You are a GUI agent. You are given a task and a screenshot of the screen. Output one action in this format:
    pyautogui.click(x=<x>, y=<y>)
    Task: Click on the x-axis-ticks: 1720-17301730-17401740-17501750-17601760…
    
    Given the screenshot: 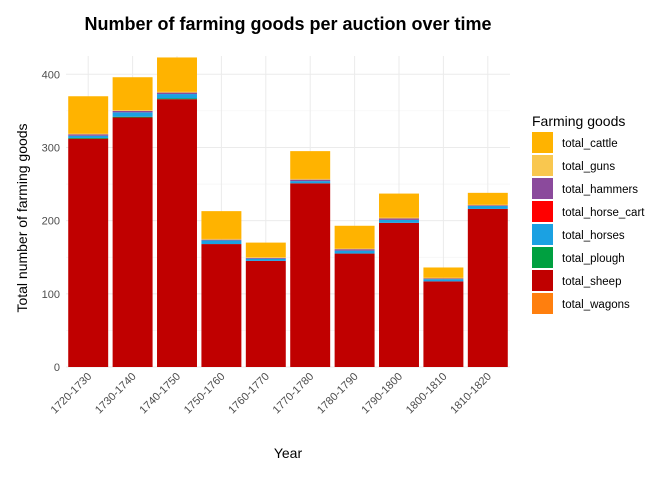 What is the action you would take?
    pyautogui.click(x=271, y=394)
    